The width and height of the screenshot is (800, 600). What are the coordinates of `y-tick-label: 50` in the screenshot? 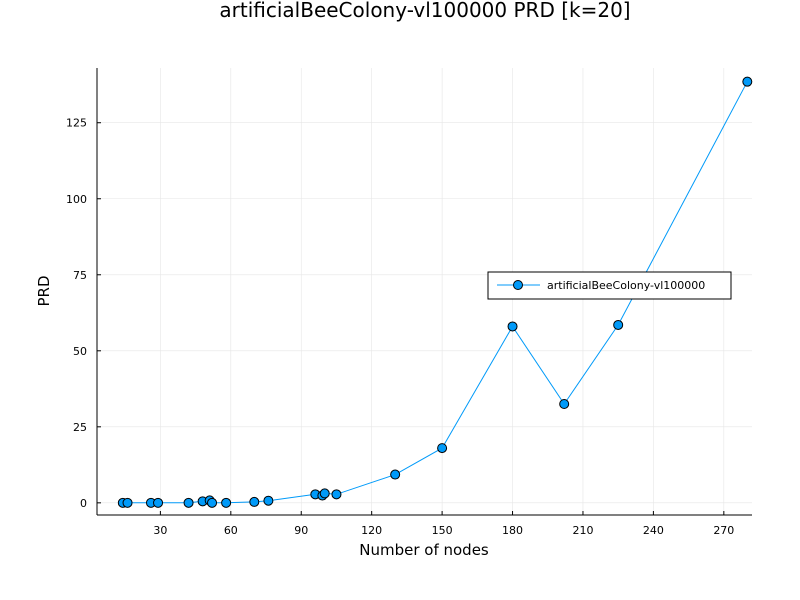 It's located at (80, 351).